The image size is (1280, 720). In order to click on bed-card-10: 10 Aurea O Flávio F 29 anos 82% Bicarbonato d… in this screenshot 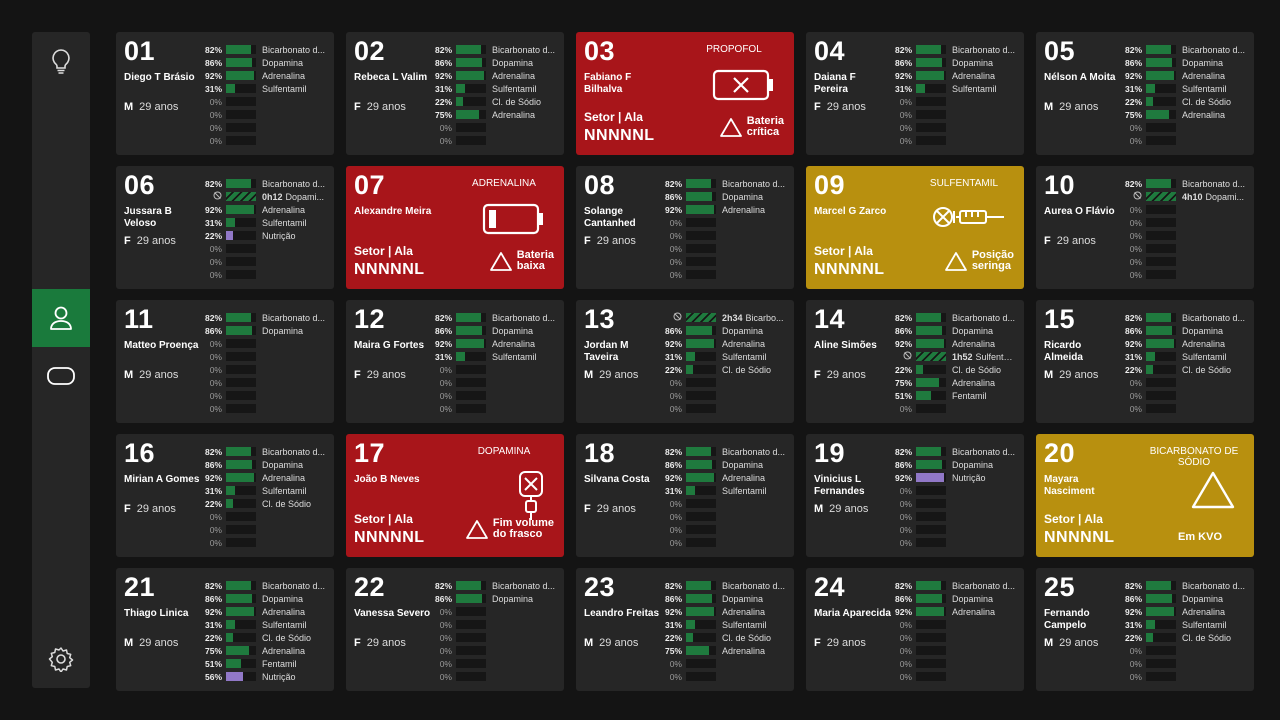, I will do `click(1145, 227)`.